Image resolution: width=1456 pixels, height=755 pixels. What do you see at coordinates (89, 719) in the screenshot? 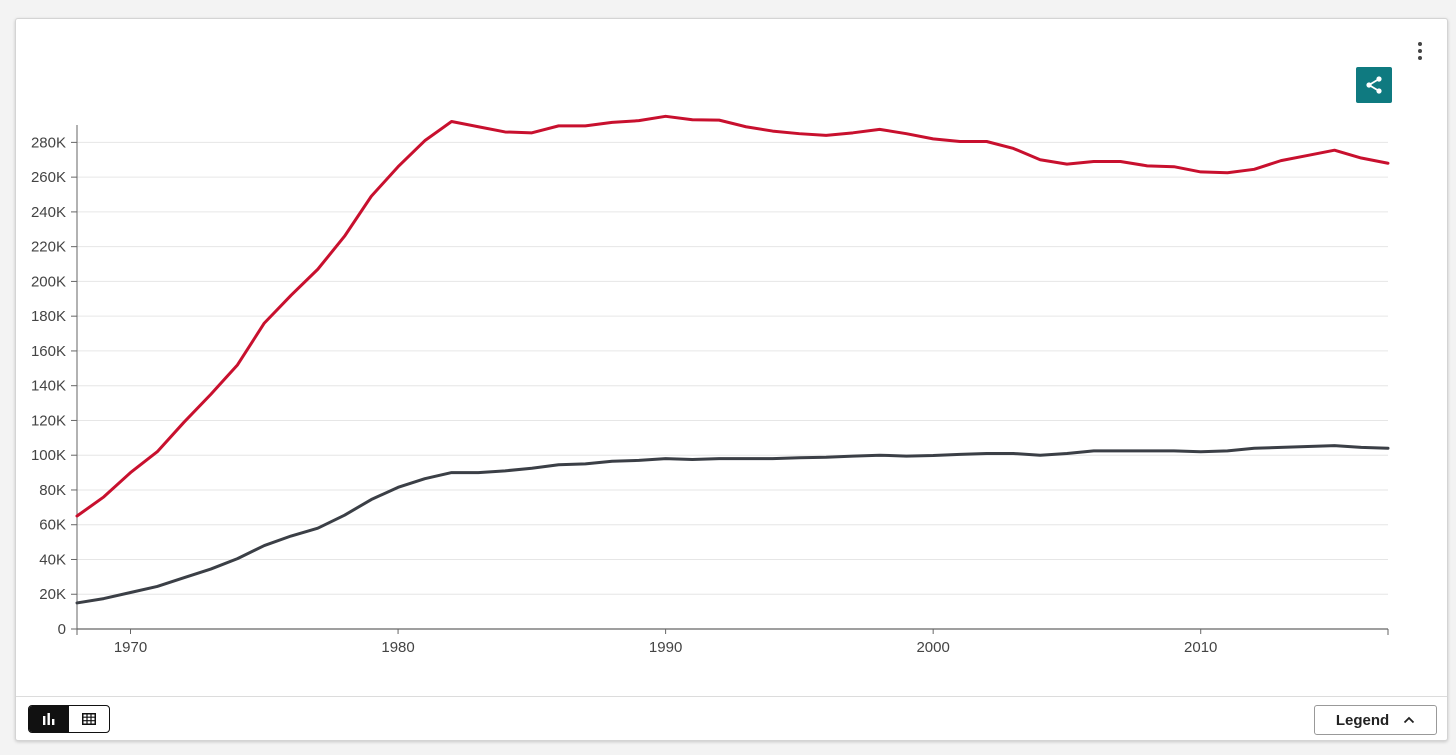
I see `table-view-button` at bounding box center [89, 719].